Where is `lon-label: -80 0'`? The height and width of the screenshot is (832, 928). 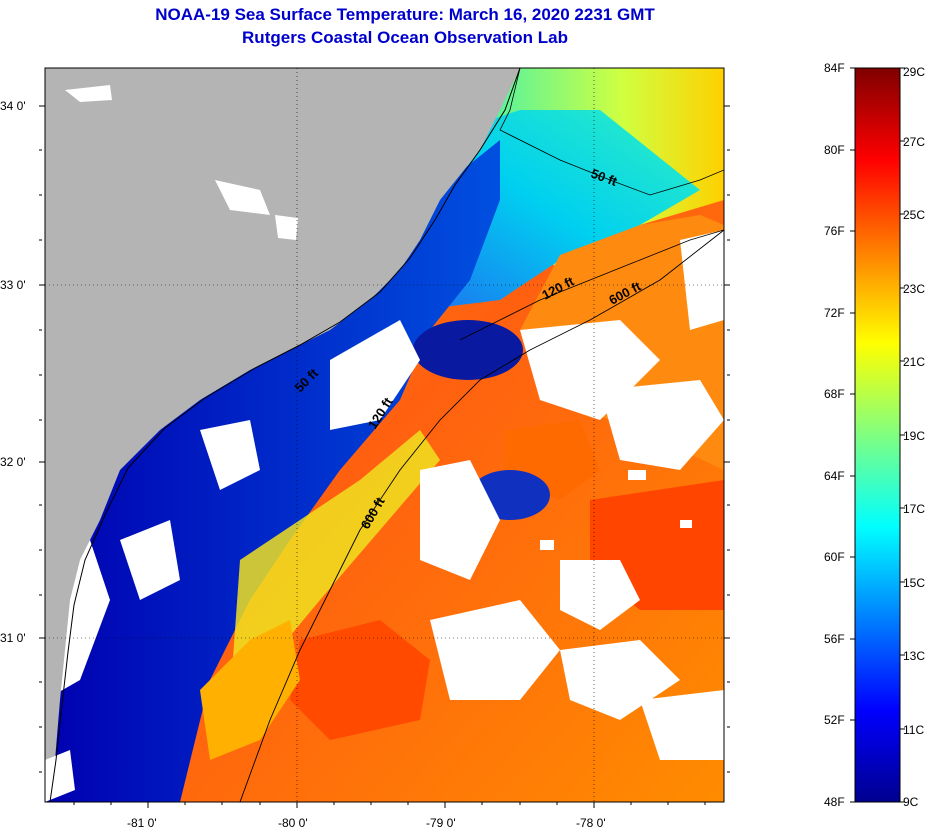 lon-label: -80 0' is located at coordinates (293, 823).